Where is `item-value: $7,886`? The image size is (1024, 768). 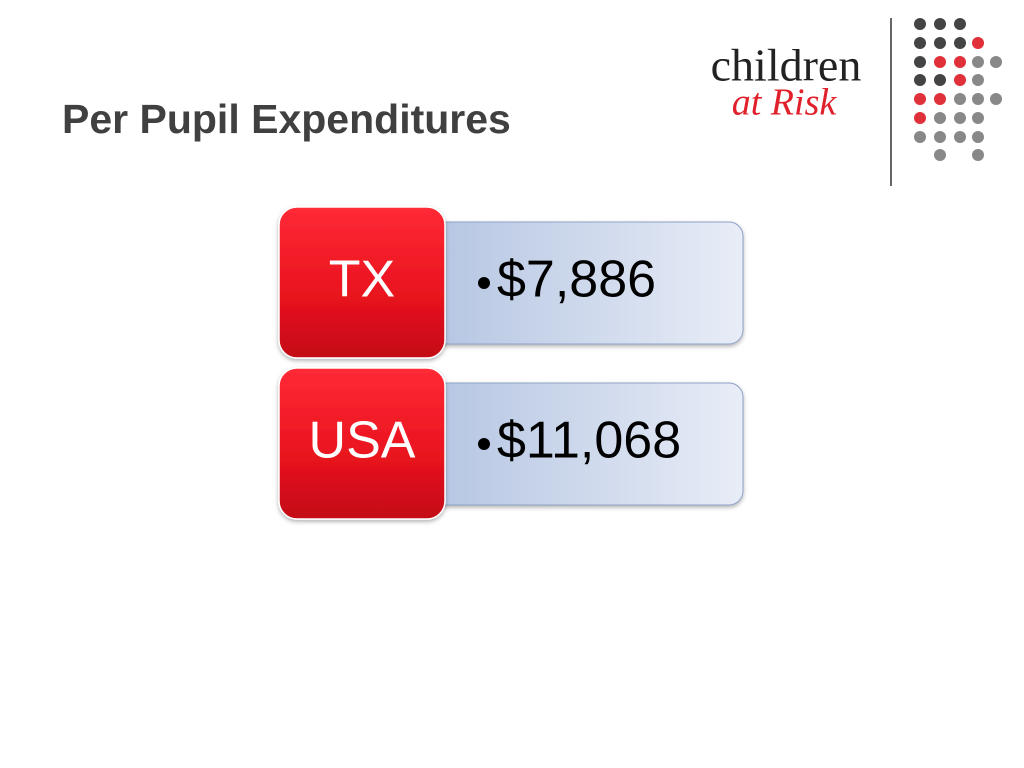 item-value: $7,886 is located at coordinates (576, 280).